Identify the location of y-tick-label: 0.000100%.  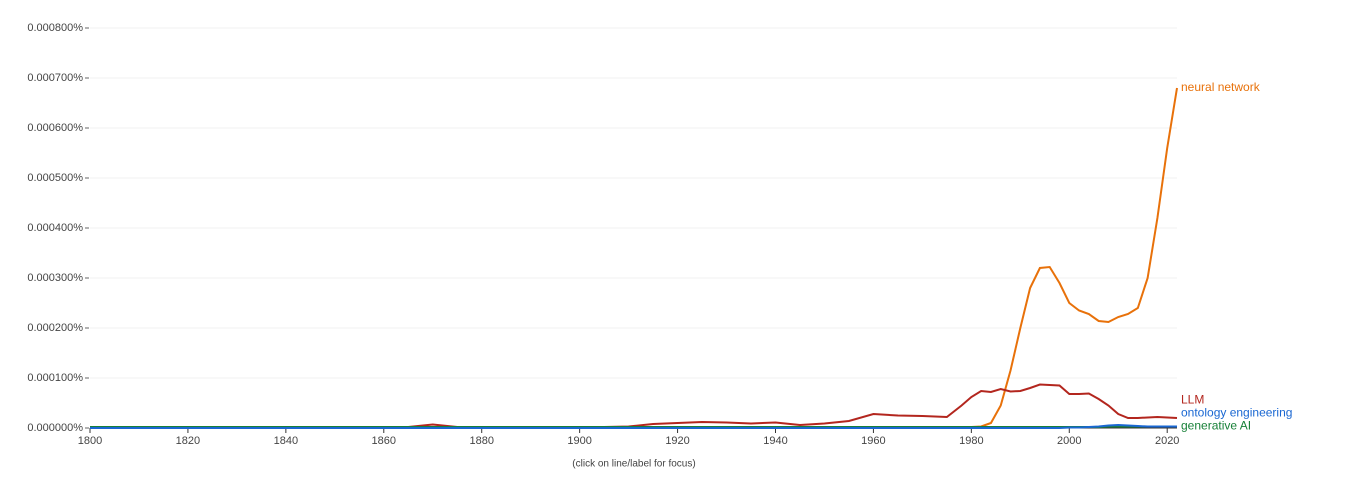
(55, 378).